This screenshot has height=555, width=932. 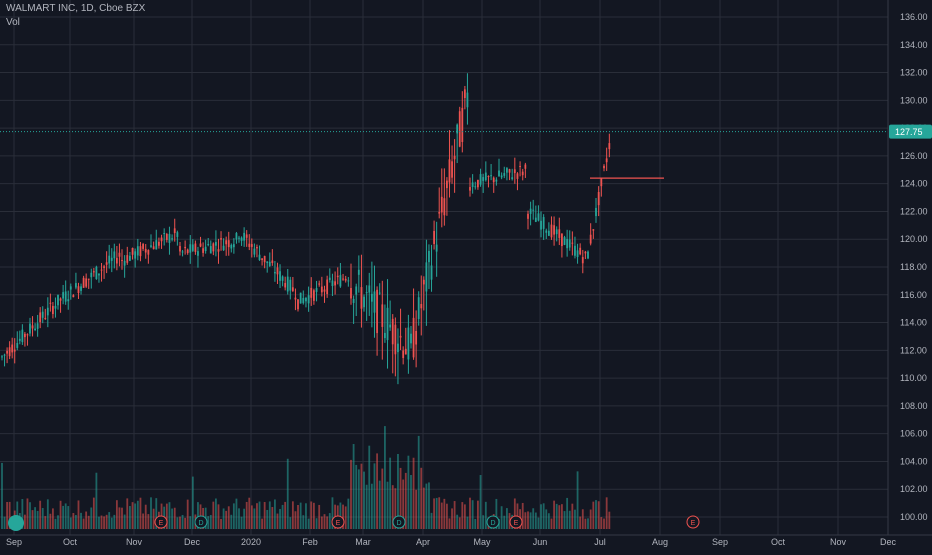 What do you see at coordinates (914, 517) in the screenshot?
I see `y-tick-label: 100.00` at bounding box center [914, 517].